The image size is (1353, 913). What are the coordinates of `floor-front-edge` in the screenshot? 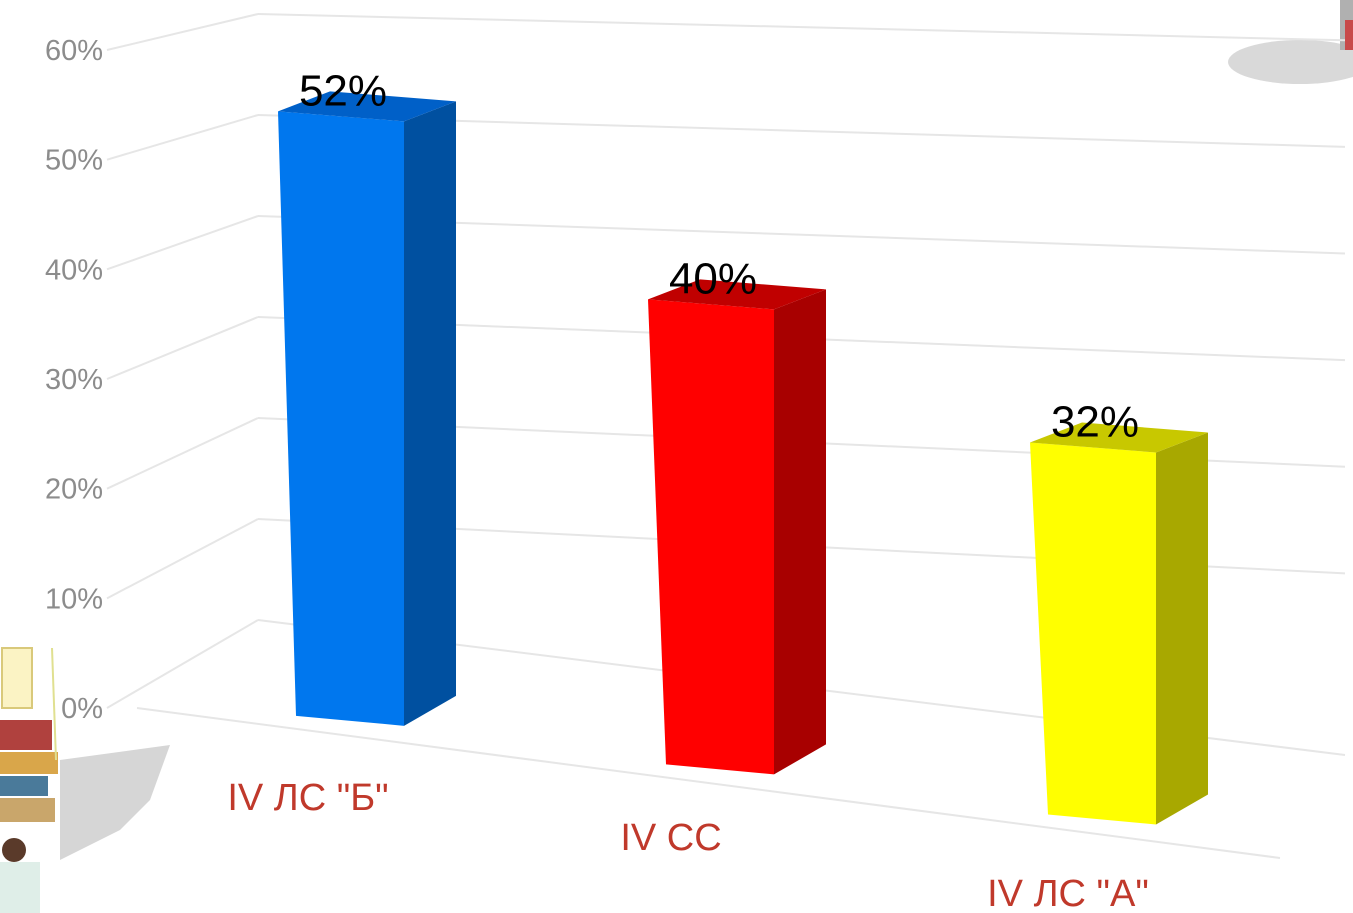 It's located at (708, 783).